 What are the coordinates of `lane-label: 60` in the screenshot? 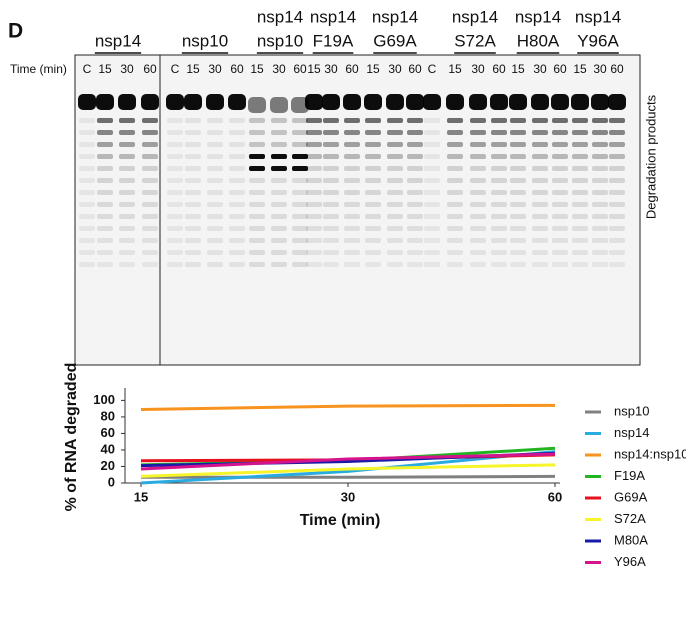 It's located at (150, 69).